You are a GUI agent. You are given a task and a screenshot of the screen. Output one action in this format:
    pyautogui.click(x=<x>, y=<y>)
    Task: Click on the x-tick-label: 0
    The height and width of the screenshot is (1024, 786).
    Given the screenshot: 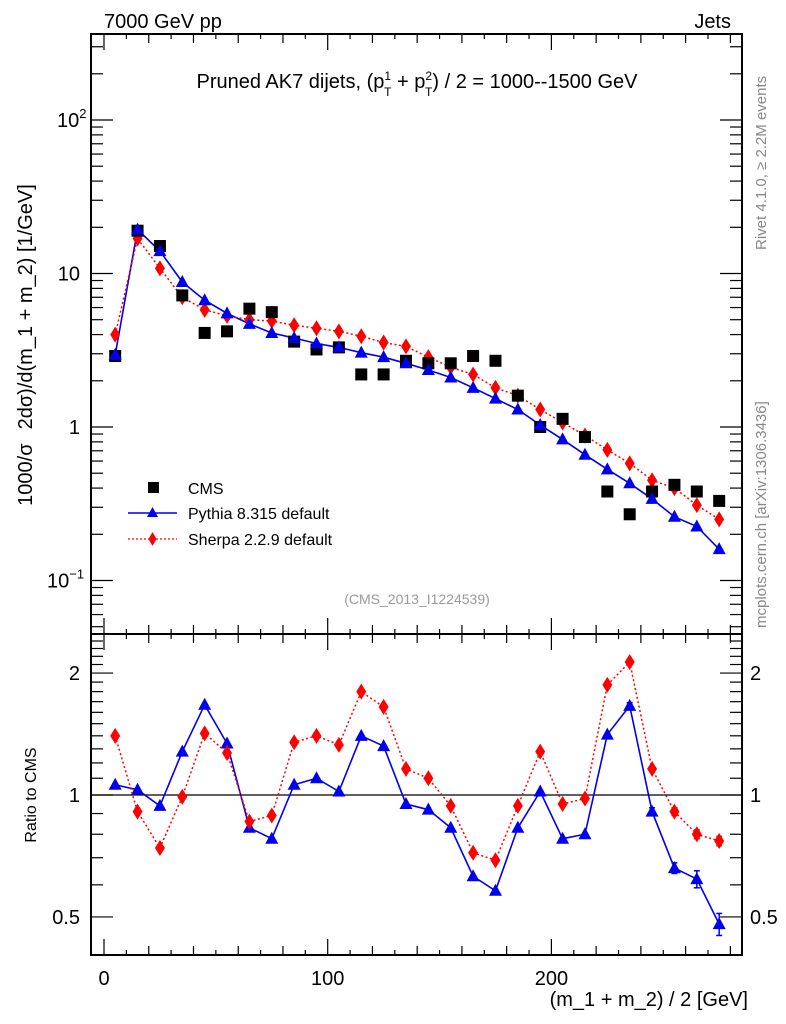 What is the action you would take?
    pyautogui.click(x=103, y=979)
    